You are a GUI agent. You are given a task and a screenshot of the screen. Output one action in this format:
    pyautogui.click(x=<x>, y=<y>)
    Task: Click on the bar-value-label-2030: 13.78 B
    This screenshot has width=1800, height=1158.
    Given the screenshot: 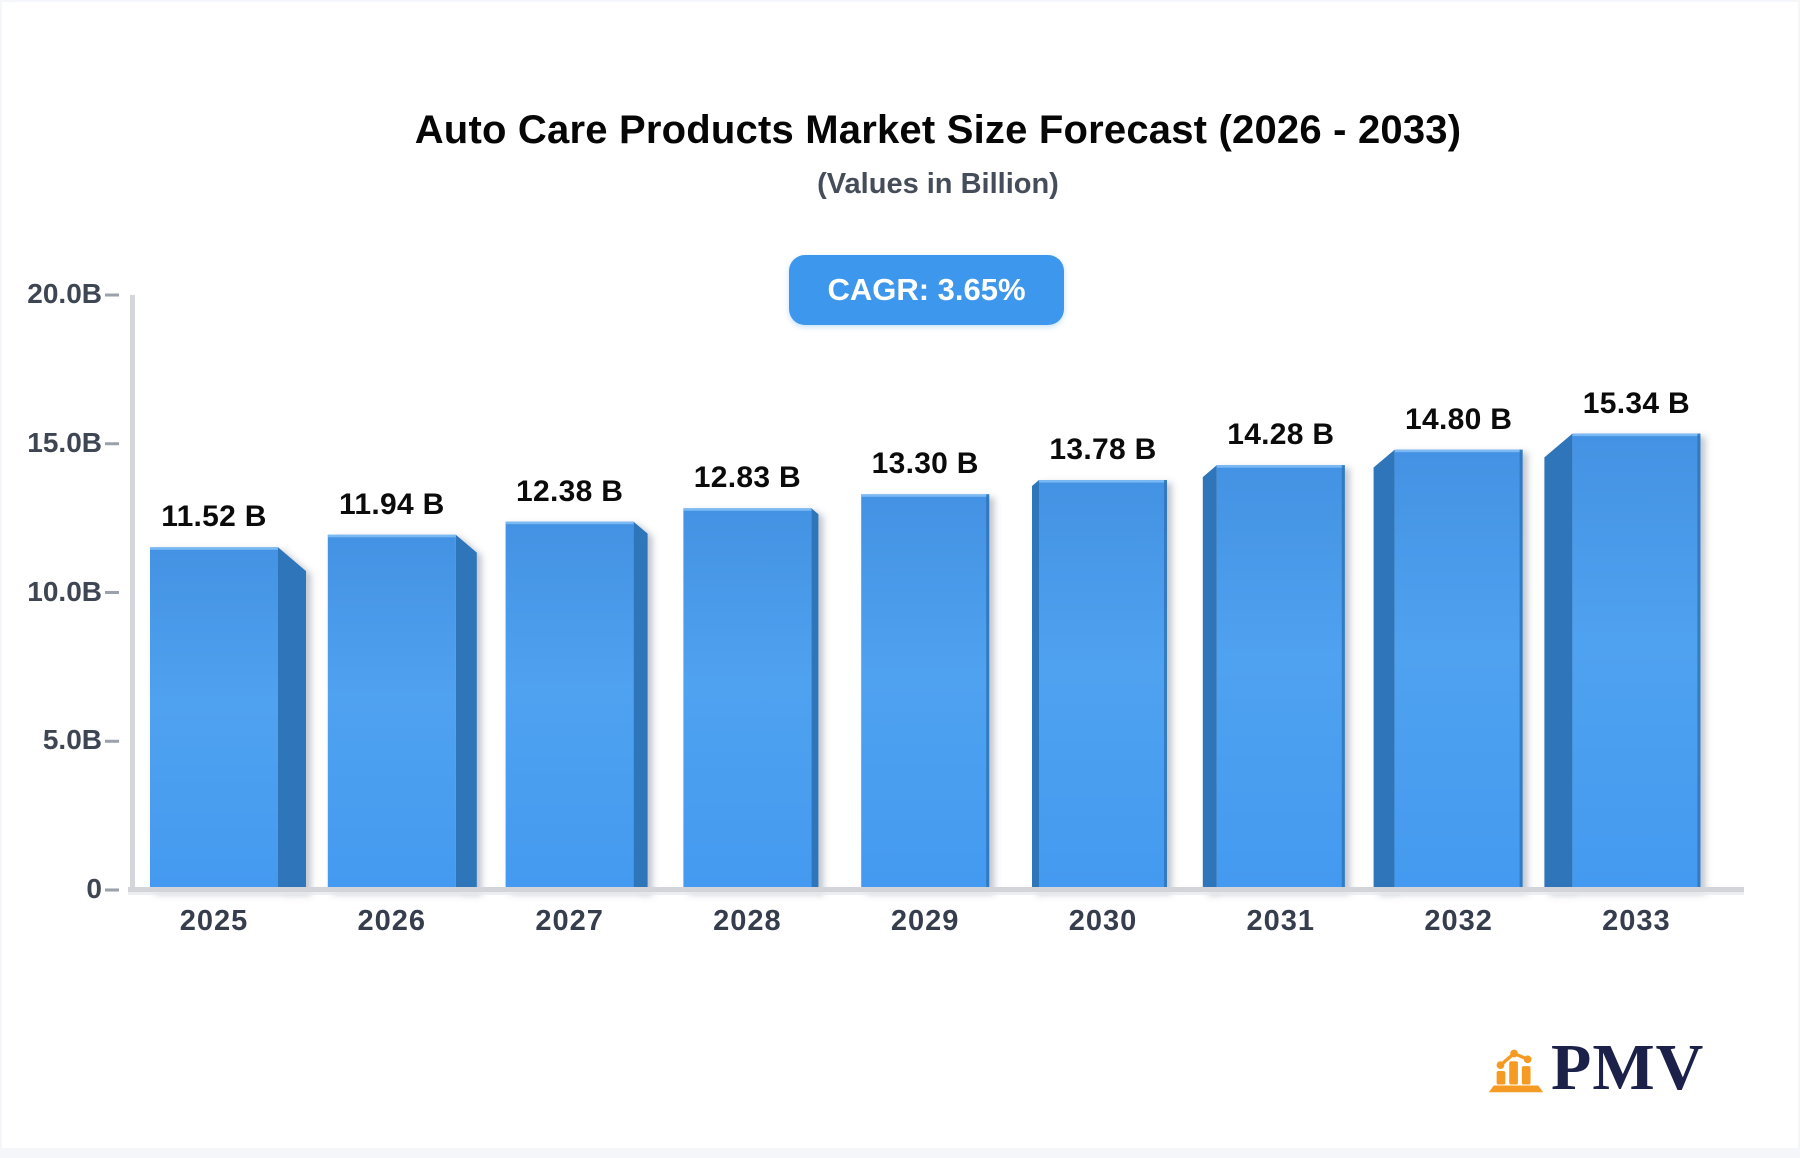 What is the action you would take?
    pyautogui.click(x=1103, y=450)
    